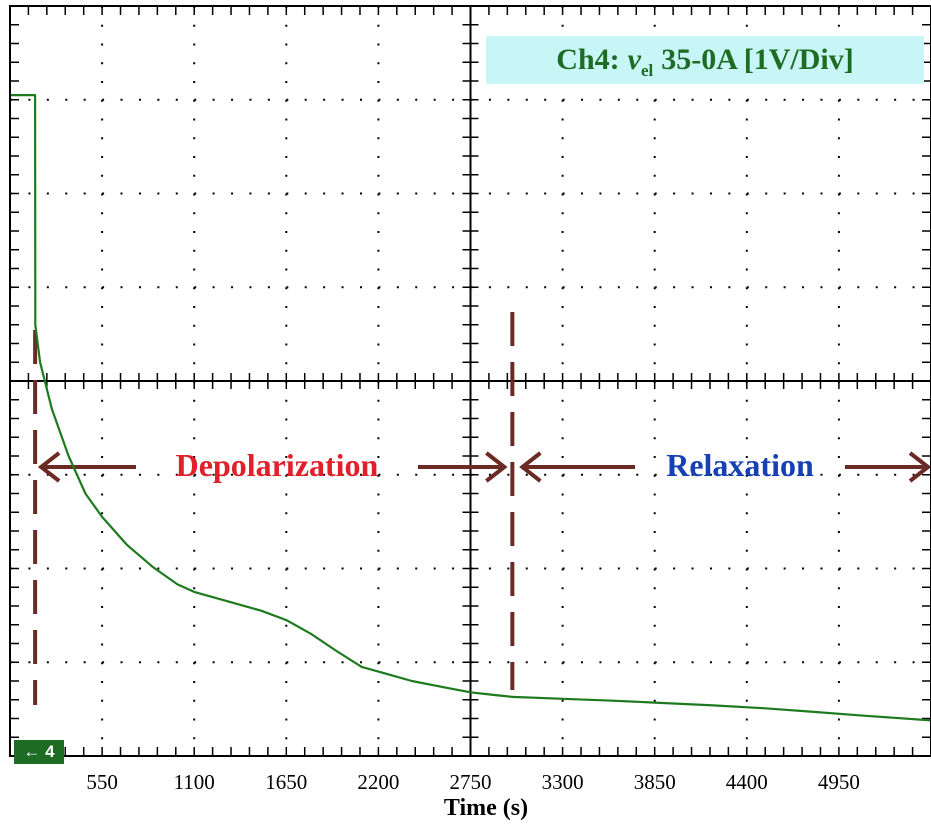 The width and height of the screenshot is (931, 830). I want to click on depolarization-arrowhead-left, so click(49, 467).